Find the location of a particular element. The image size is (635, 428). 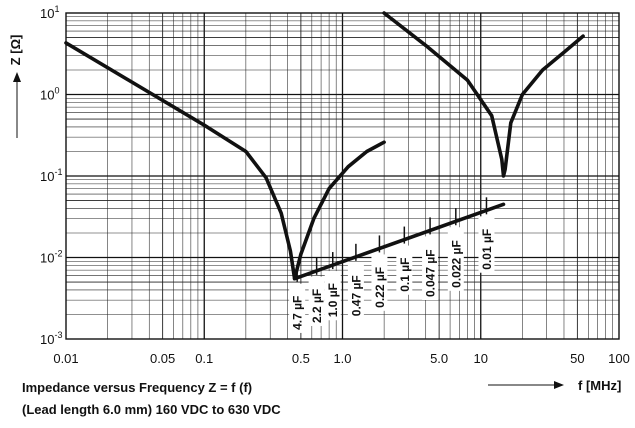

capacitance-label: 0.22 µF is located at coordinates (379, 273).